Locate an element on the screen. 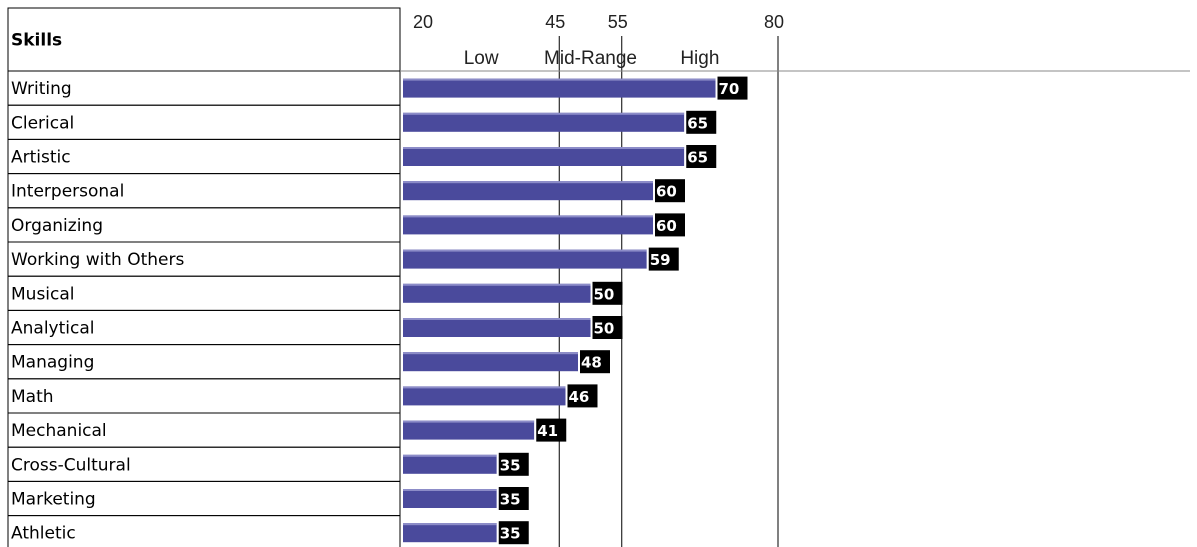  skills-header-cell is located at coordinates (204, 39).